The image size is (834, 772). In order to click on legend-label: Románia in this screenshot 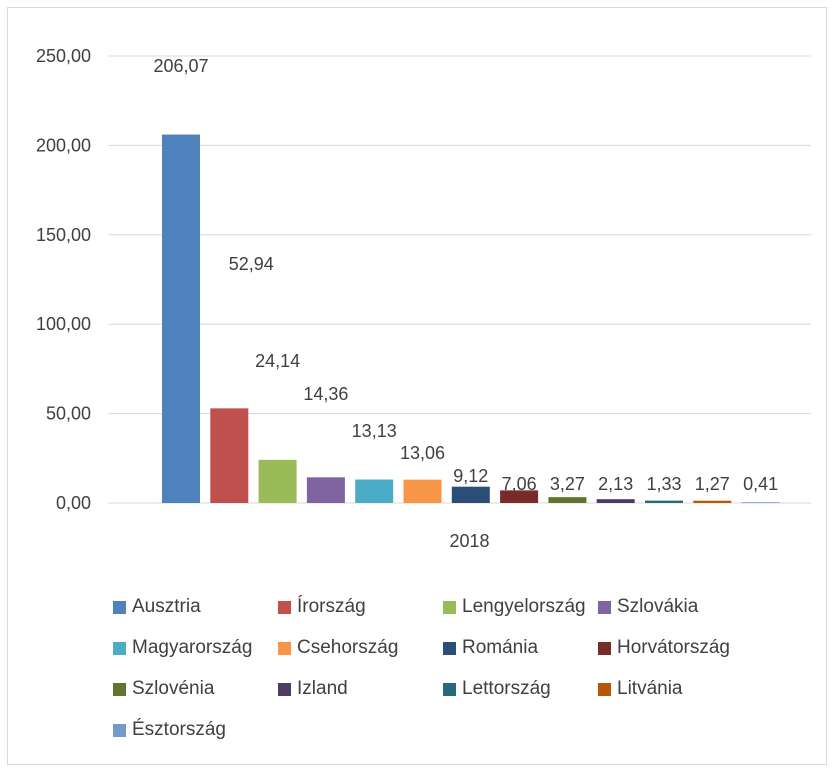, I will do `click(500, 647)`.